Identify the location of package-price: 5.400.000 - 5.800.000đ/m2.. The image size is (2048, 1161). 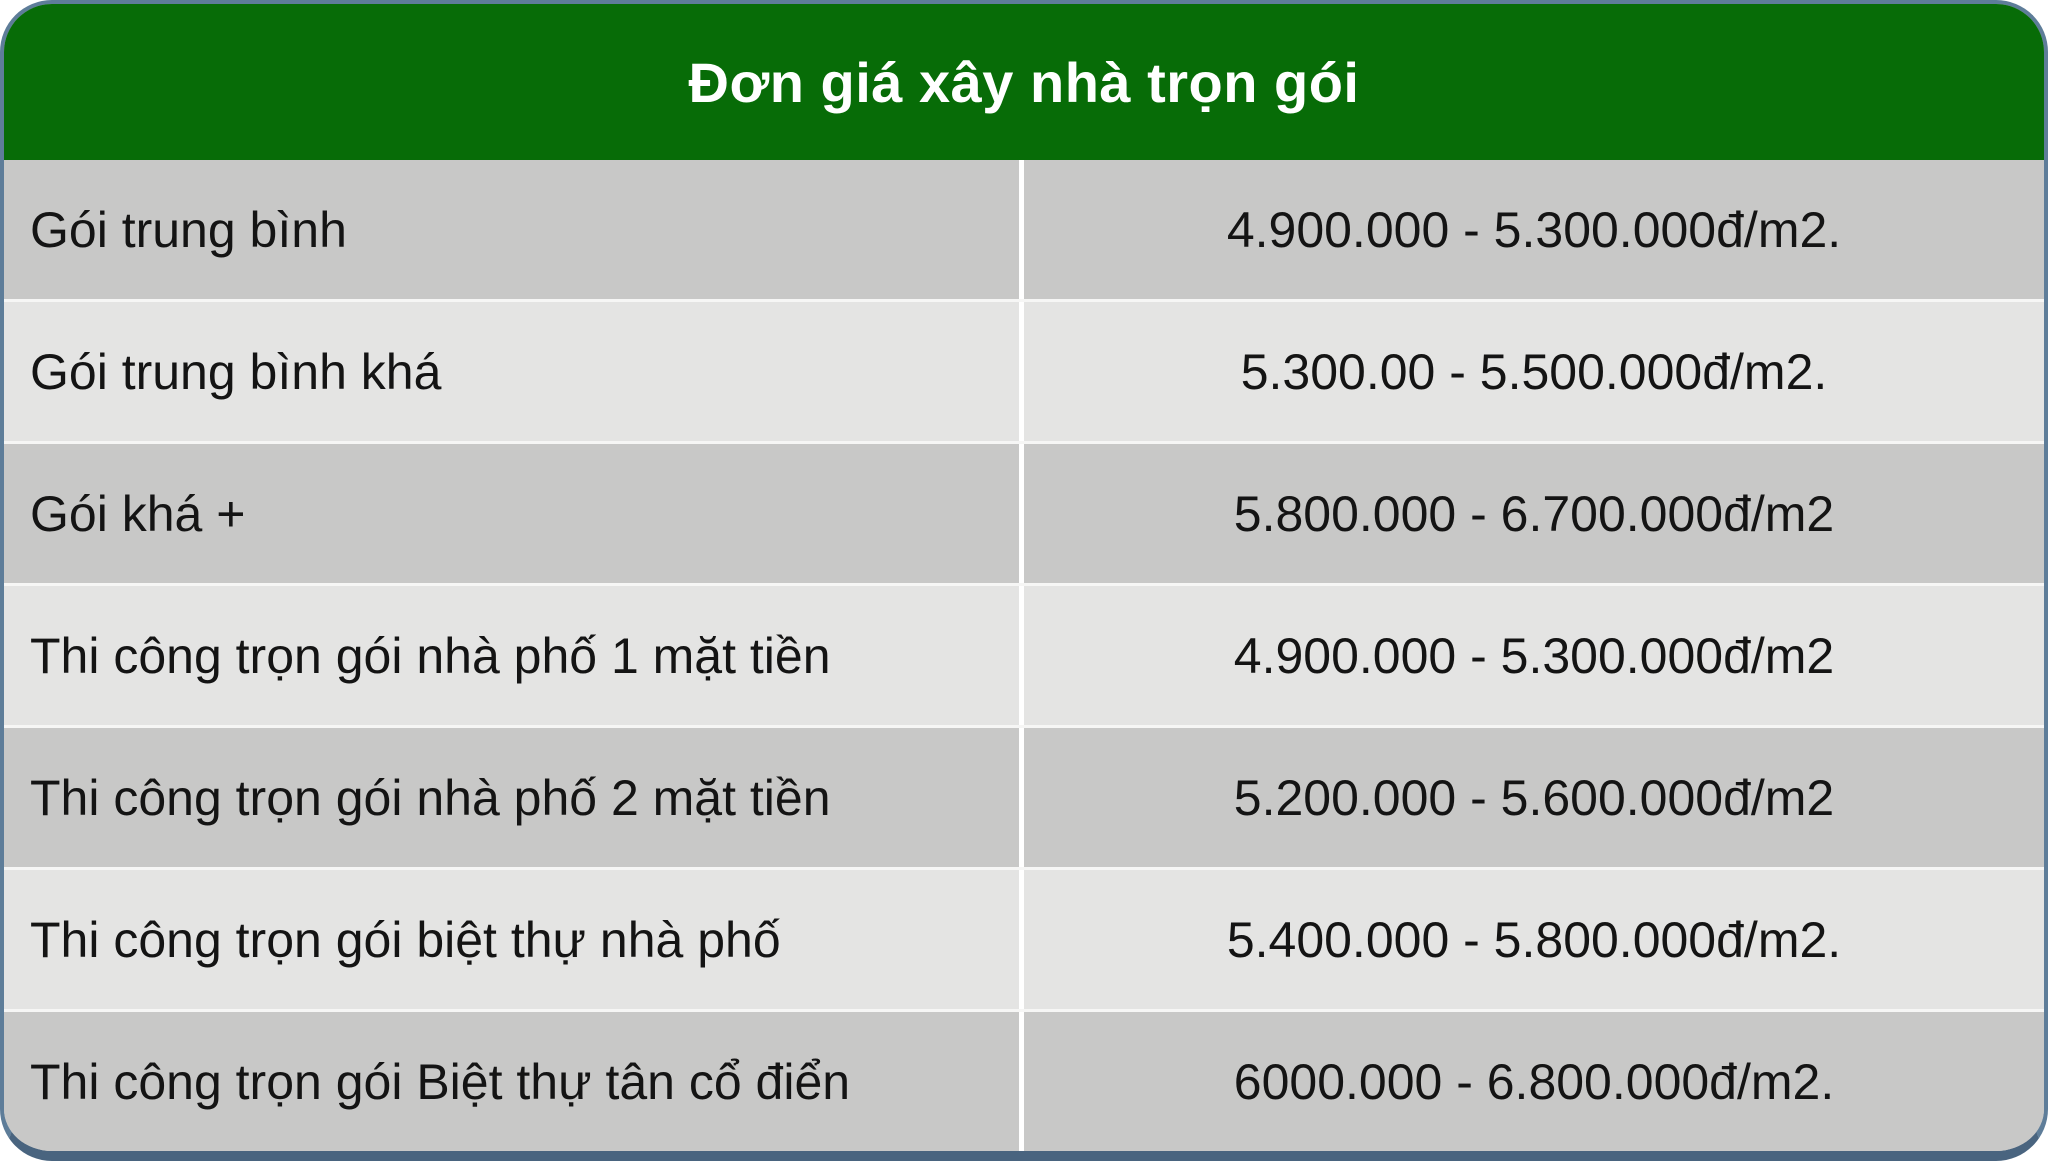
(1534, 939).